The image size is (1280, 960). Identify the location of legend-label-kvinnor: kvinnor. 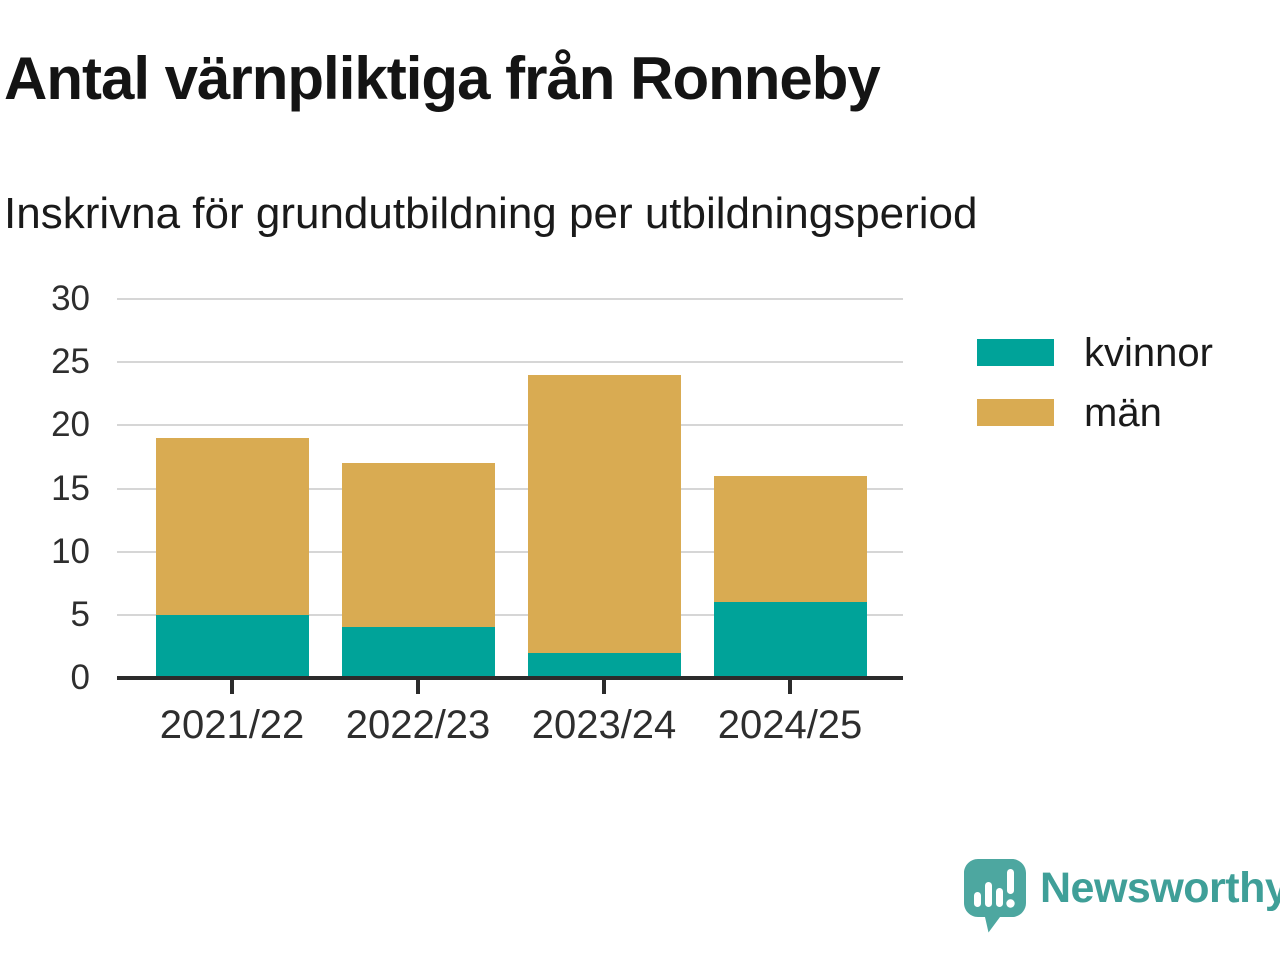
(1148, 352).